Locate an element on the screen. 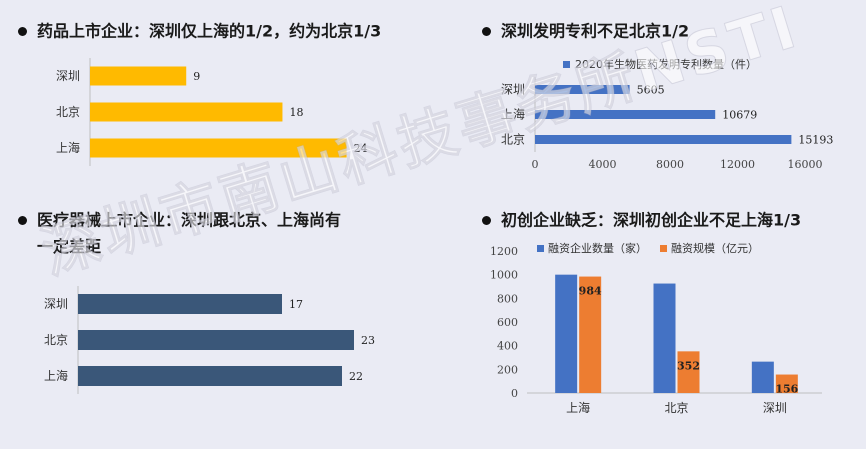  patent-category-label: 北京 is located at coordinates (513, 140).